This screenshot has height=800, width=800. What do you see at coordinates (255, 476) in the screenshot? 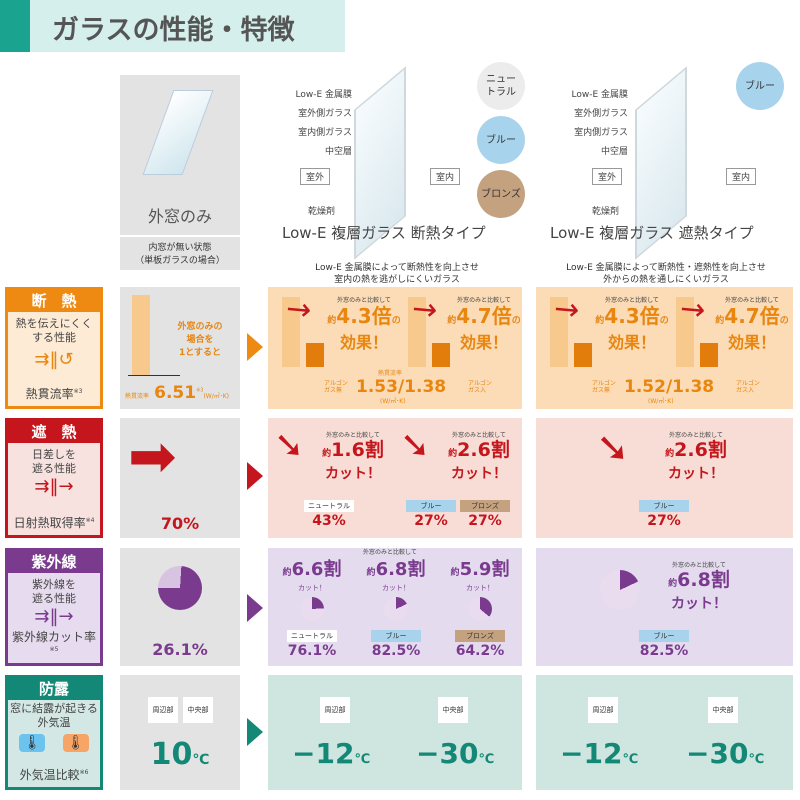
I see `arrow-right-icon` at bounding box center [255, 476].